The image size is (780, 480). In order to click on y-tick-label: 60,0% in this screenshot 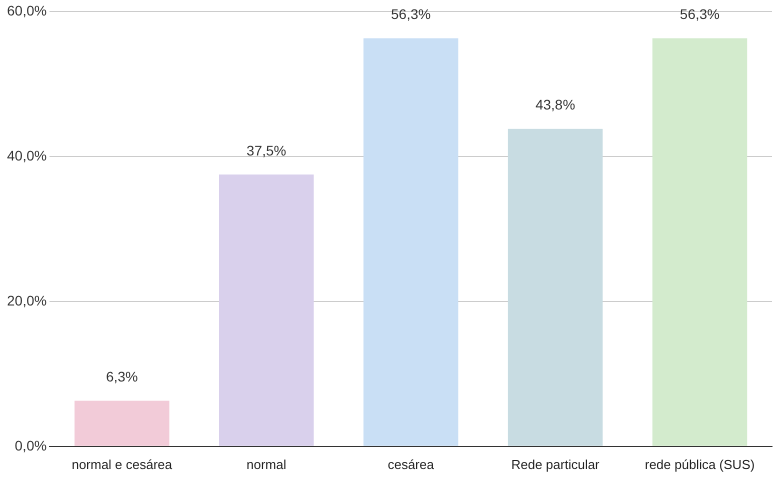, I will do `click(26, 10)`.